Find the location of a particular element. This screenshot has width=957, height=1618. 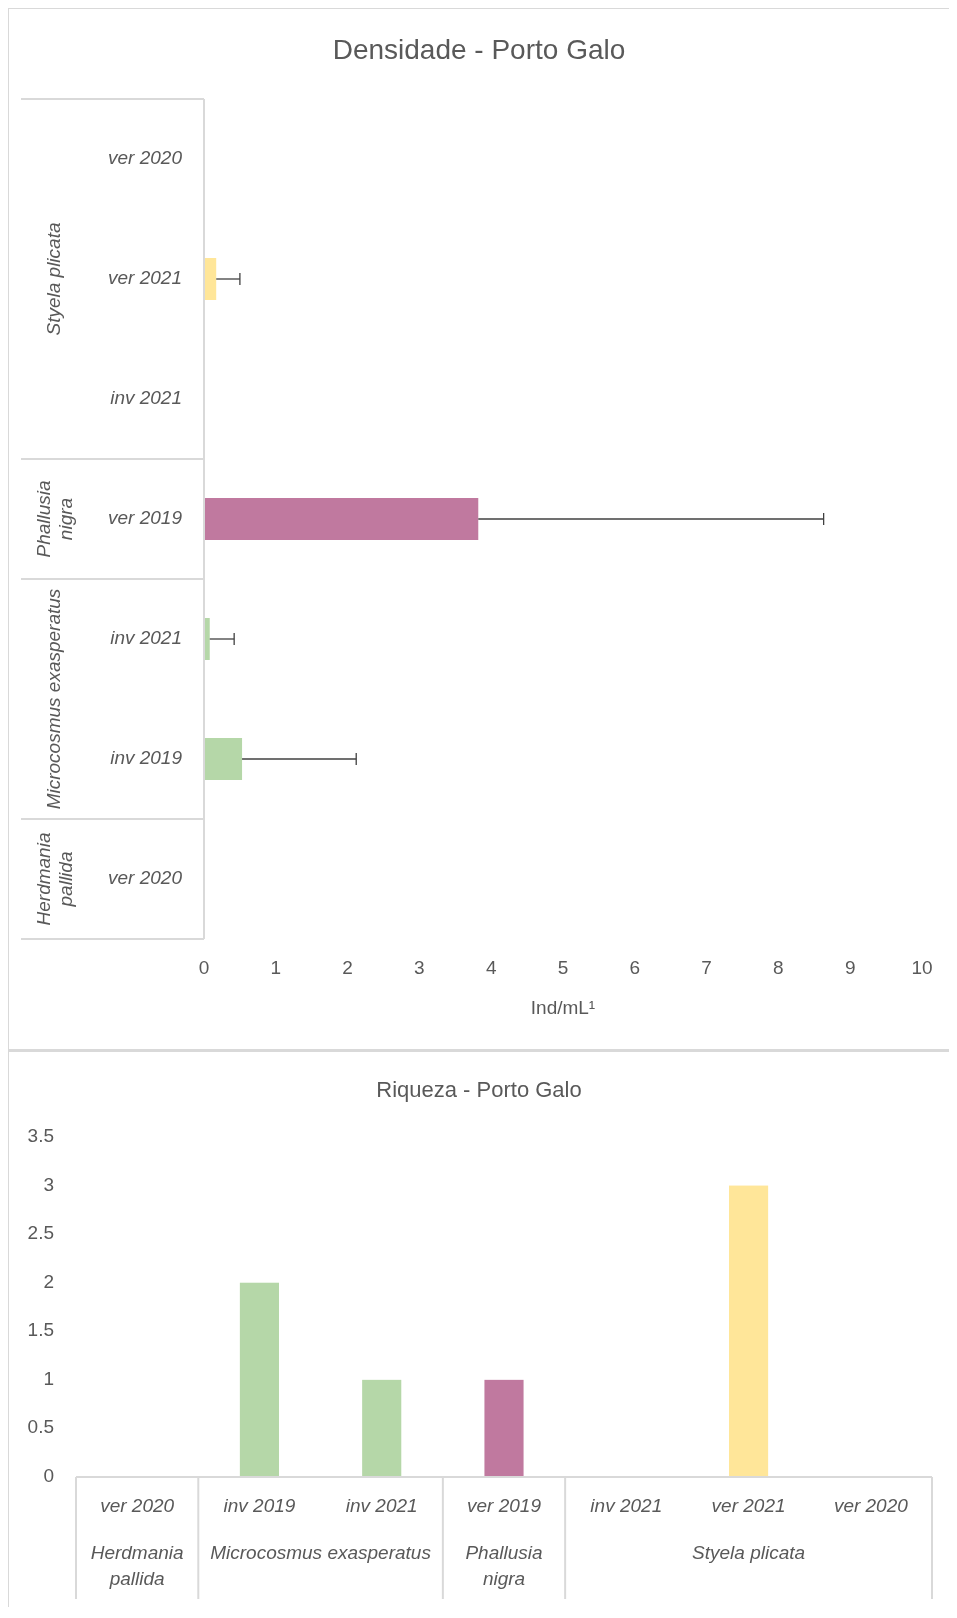

x-tick-label: ver 2021 is located at coordinates (748, 1505).